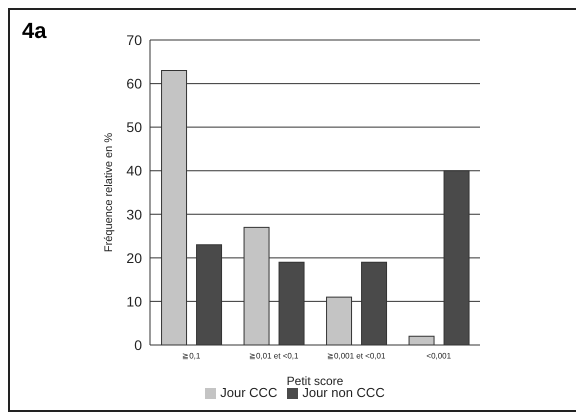  What do you see at coordinates (343, 392) in the screenshot?
I see `legend-label: Jour non CCC` at bounding box center [343, 392].